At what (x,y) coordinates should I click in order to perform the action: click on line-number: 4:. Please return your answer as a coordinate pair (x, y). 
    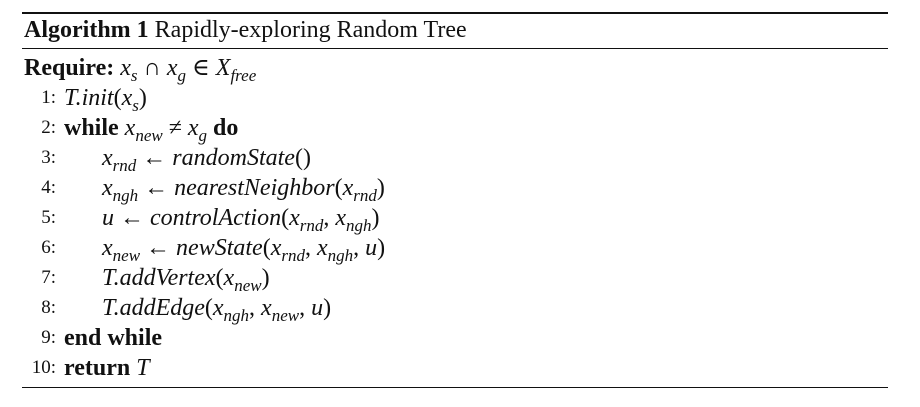
    Looking at the image, I should click on (48, 187).